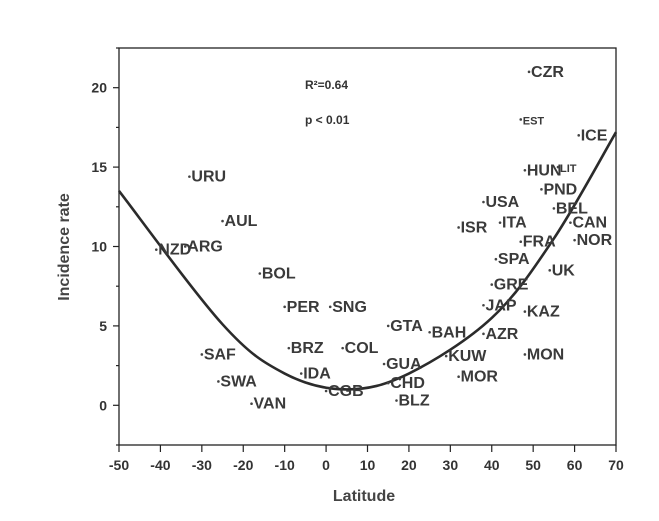 Image resolution: width=659 pixels, height=521 pixels. I want to click on x-axis: -50 -40 -30 -20 -10 0 10 20 30 40 50 60 70, so click(366, 459).